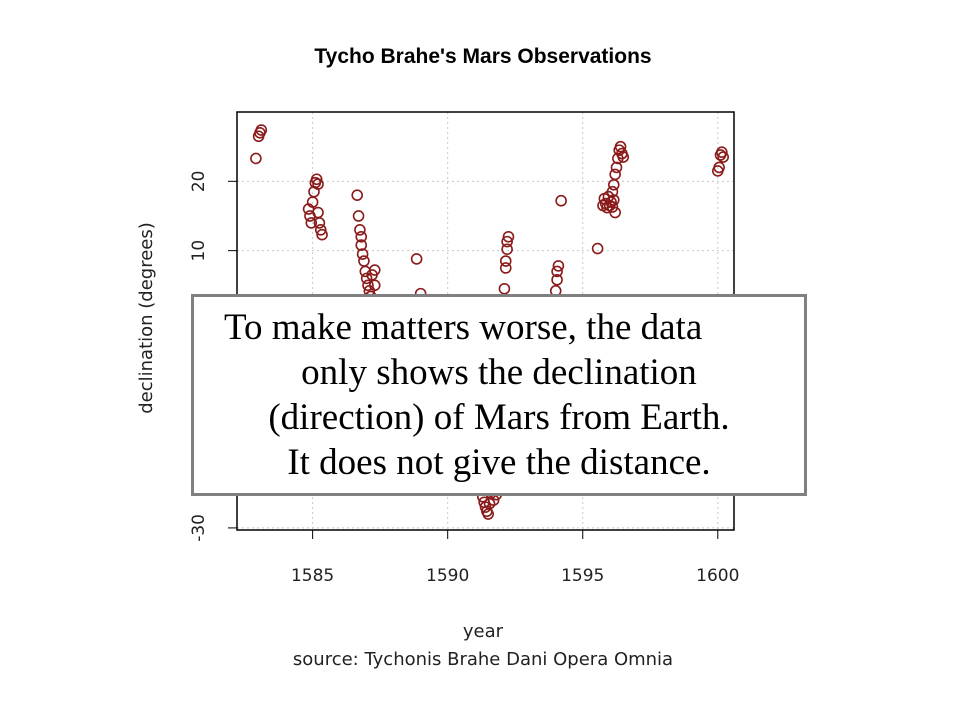  What do you see at coordinates (483, 659) in the screenshot?
I see `source-caption: source: Tychonis Brahe Dani Opera Omnia` at bounding box center [483, 659].